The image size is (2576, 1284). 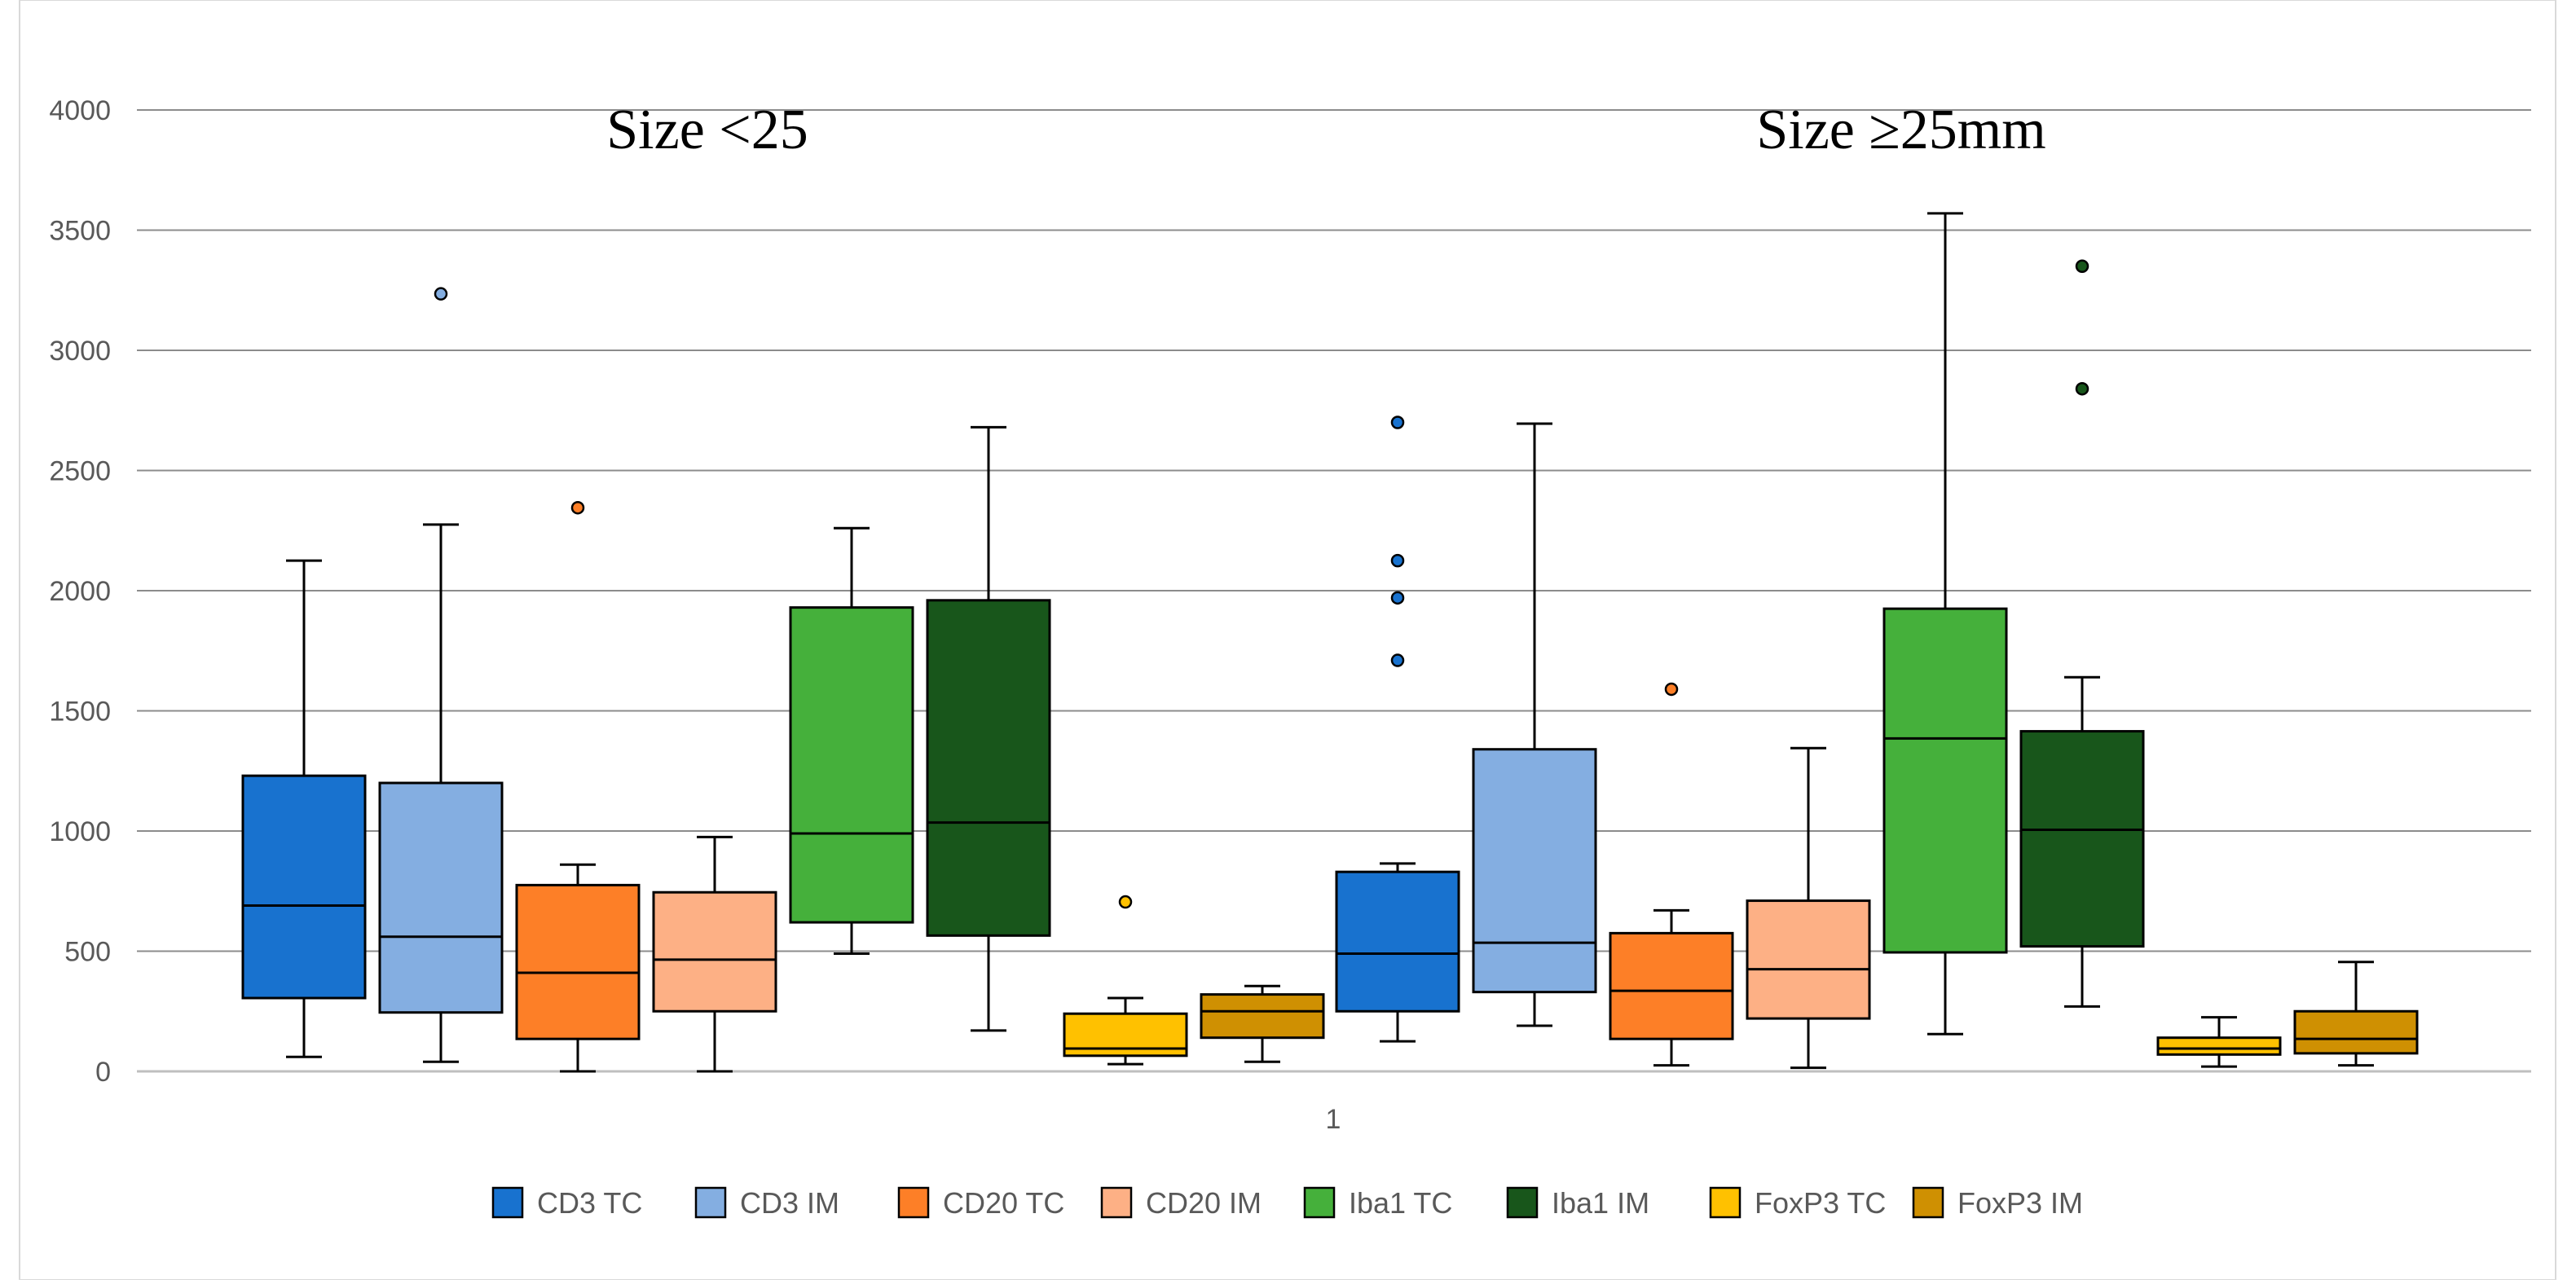 I want to click on legend-item-iba1-im: Iba1 IM, so click(x=1577, y=1203).